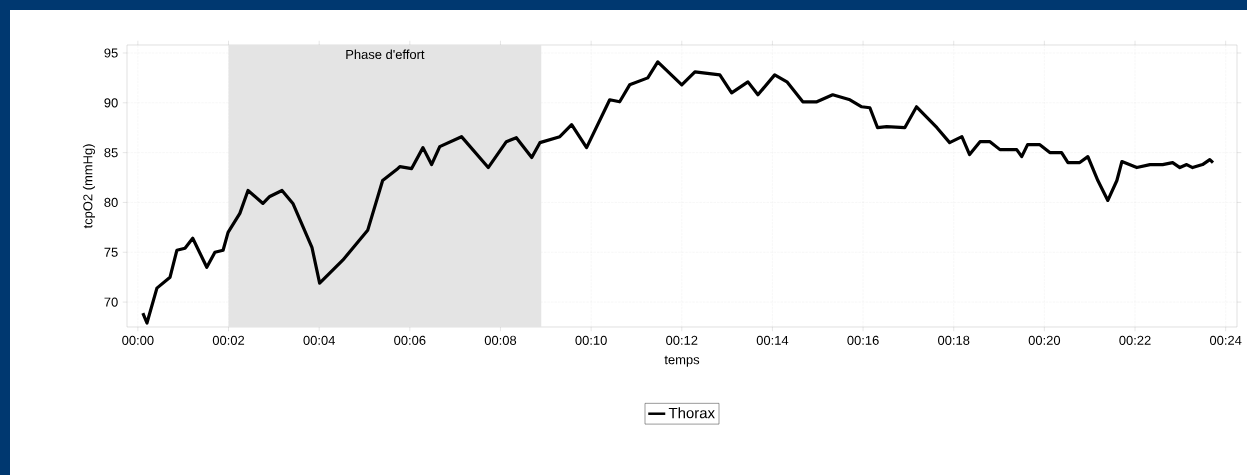 The width and height of the screenshot is (1247, 475). Describe the element at coordinates (1135, 340) in the screenshot. I see `x-tick-label: 00:22` at that location.